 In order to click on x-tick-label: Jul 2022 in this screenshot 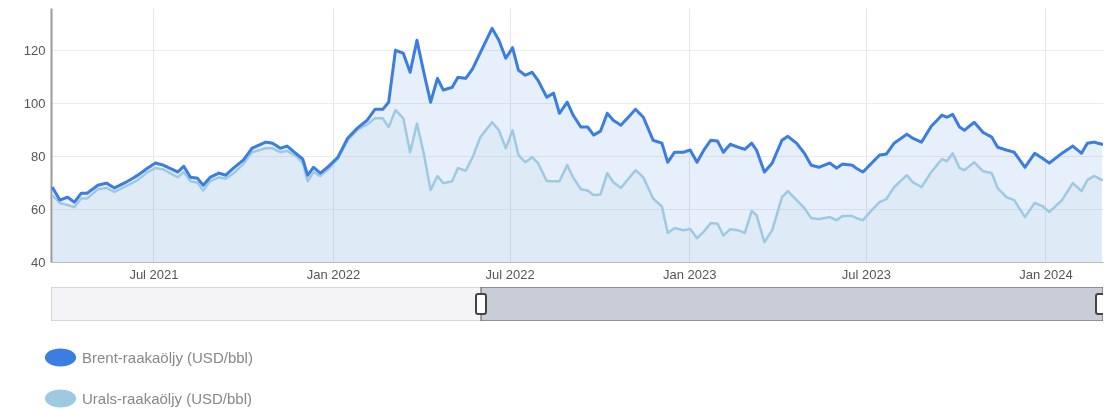, I will do `click(510, 274)`.